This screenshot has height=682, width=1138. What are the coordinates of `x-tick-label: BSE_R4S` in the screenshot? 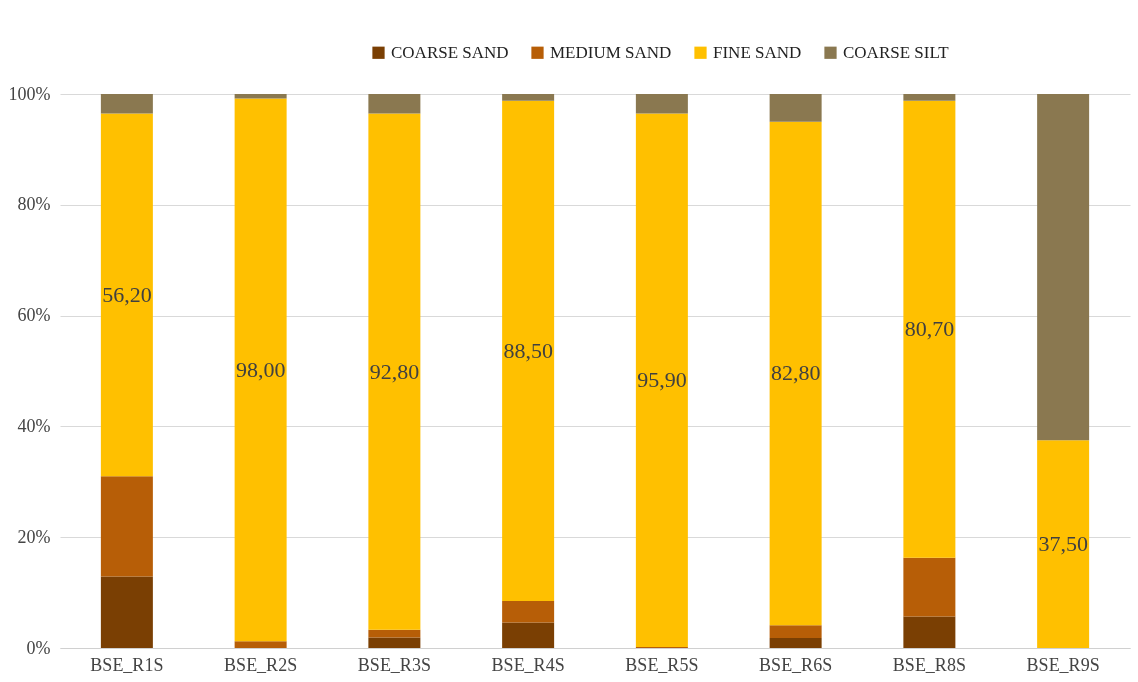 It's located at (528, 664).